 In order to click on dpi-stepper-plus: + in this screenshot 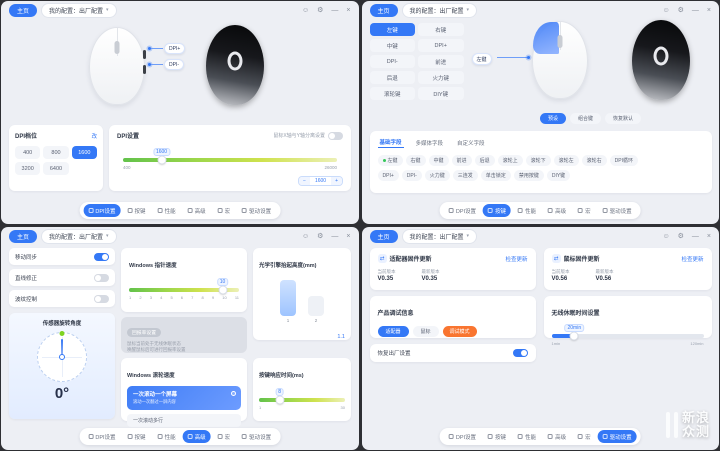, I will do `click(336, 181)`.